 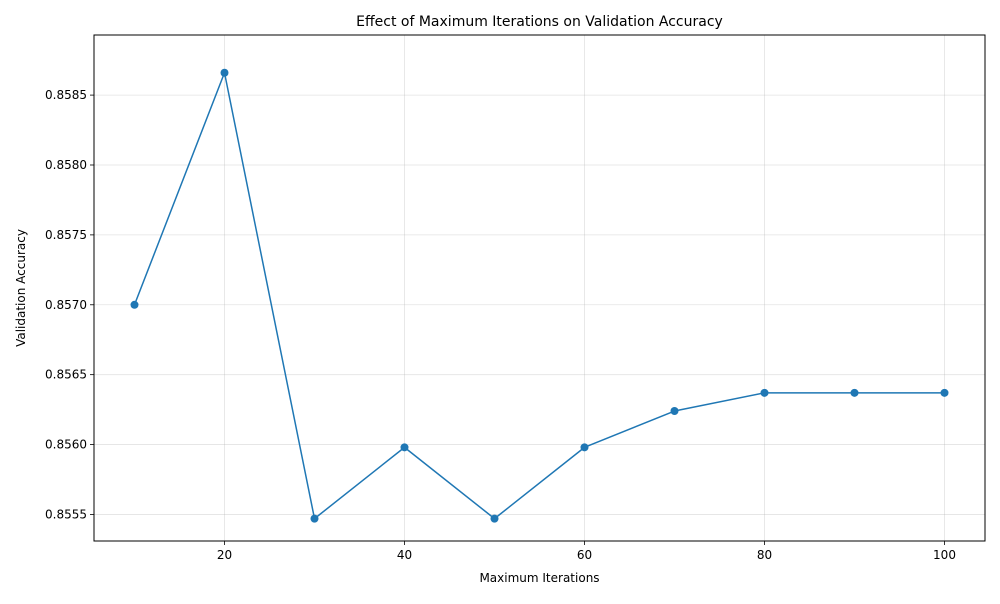 I want to click on y-tick-label: 0.8575, so click(x=66, y=235).